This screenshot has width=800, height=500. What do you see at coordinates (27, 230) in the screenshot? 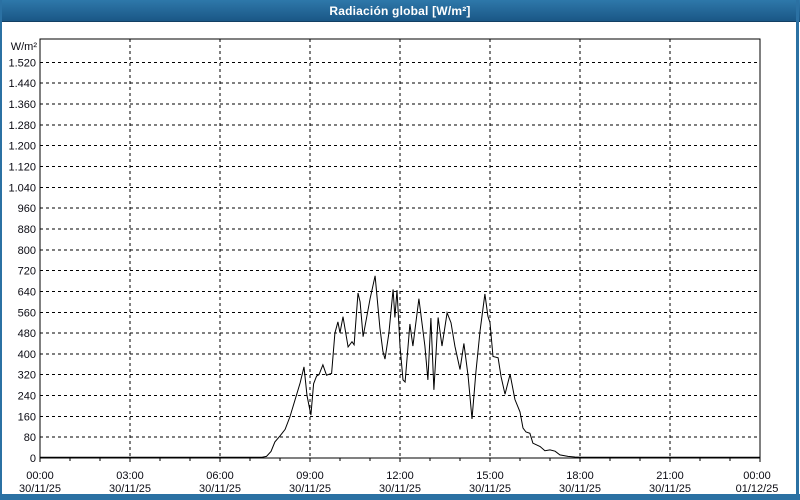
I see `y-axis-label: 880` at bounding box center [27, 230].